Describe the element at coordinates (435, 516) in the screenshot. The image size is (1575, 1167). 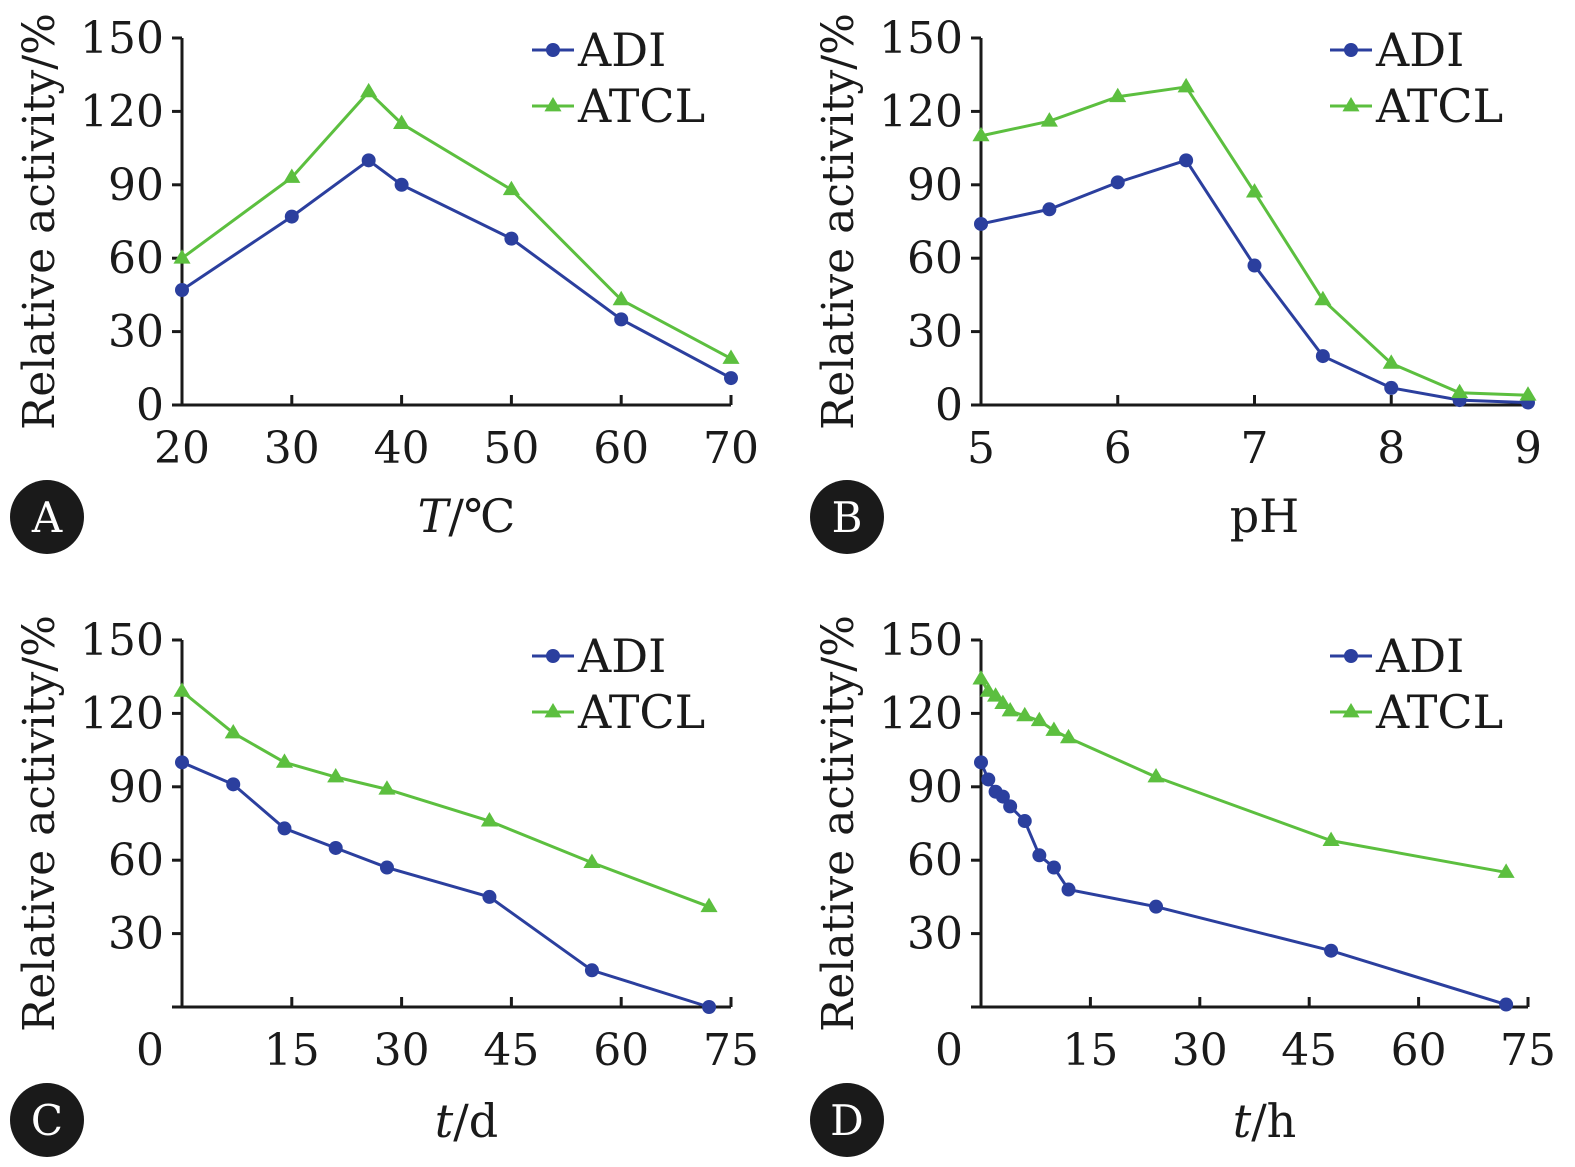
I see `x-axis-label-variable: T` at that location.